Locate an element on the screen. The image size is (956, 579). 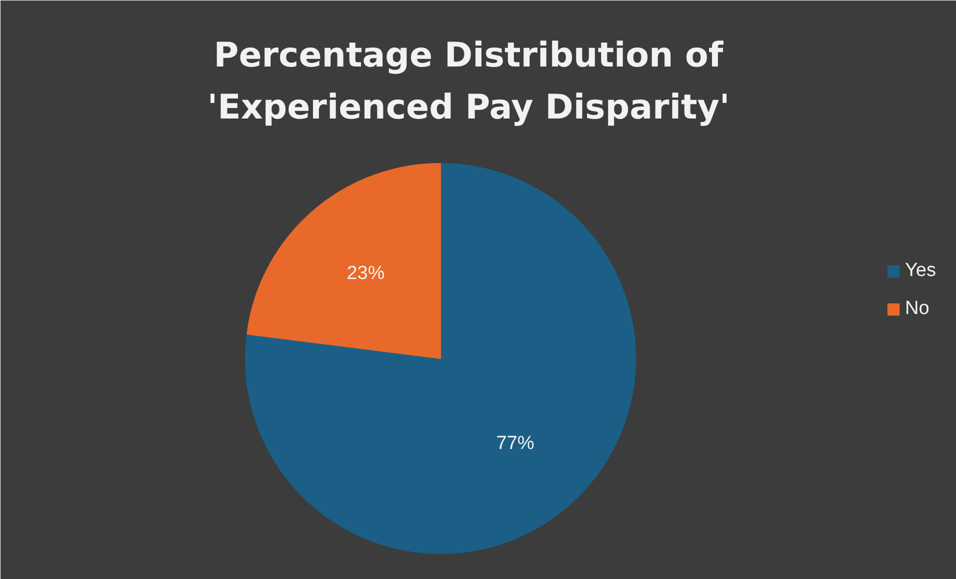
data-label: 23% is located at coordinates (365, 273).